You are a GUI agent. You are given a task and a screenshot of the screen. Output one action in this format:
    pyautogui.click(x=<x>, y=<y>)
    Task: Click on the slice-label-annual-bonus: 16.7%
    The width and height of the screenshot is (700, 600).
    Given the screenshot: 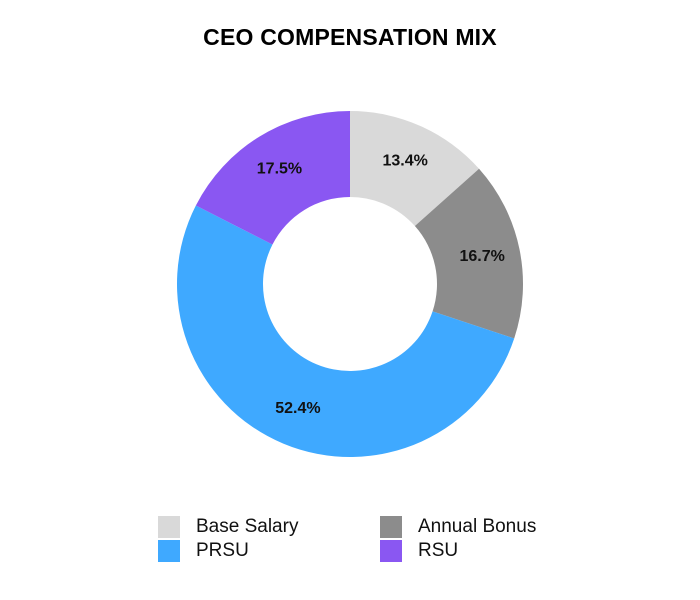 What is the action you would take?
    pyautogui.click(x=482, y=256)
    